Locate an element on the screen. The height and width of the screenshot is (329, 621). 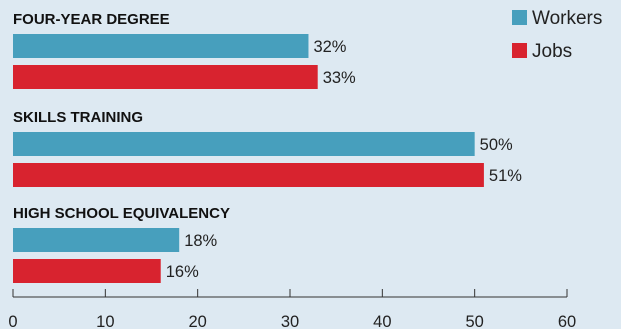
data-label: 33% is located at coordinates (339, 78).